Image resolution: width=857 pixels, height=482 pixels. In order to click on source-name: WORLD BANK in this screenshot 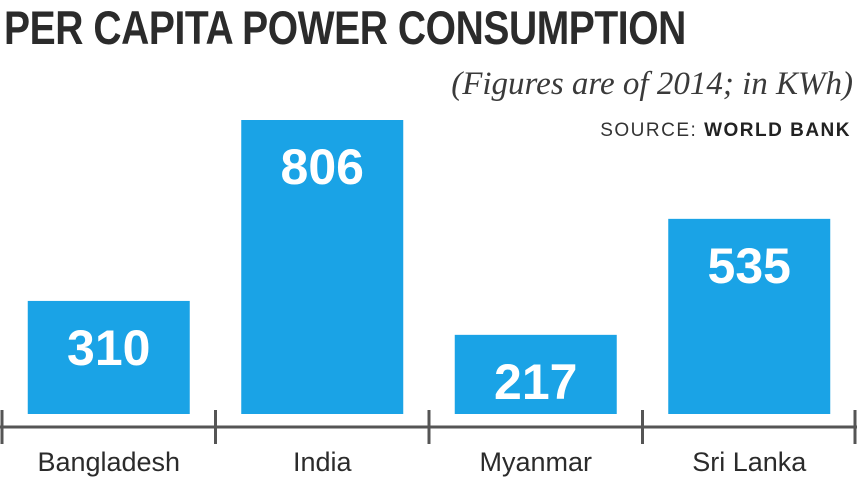, I will do `click(777, 130)`.